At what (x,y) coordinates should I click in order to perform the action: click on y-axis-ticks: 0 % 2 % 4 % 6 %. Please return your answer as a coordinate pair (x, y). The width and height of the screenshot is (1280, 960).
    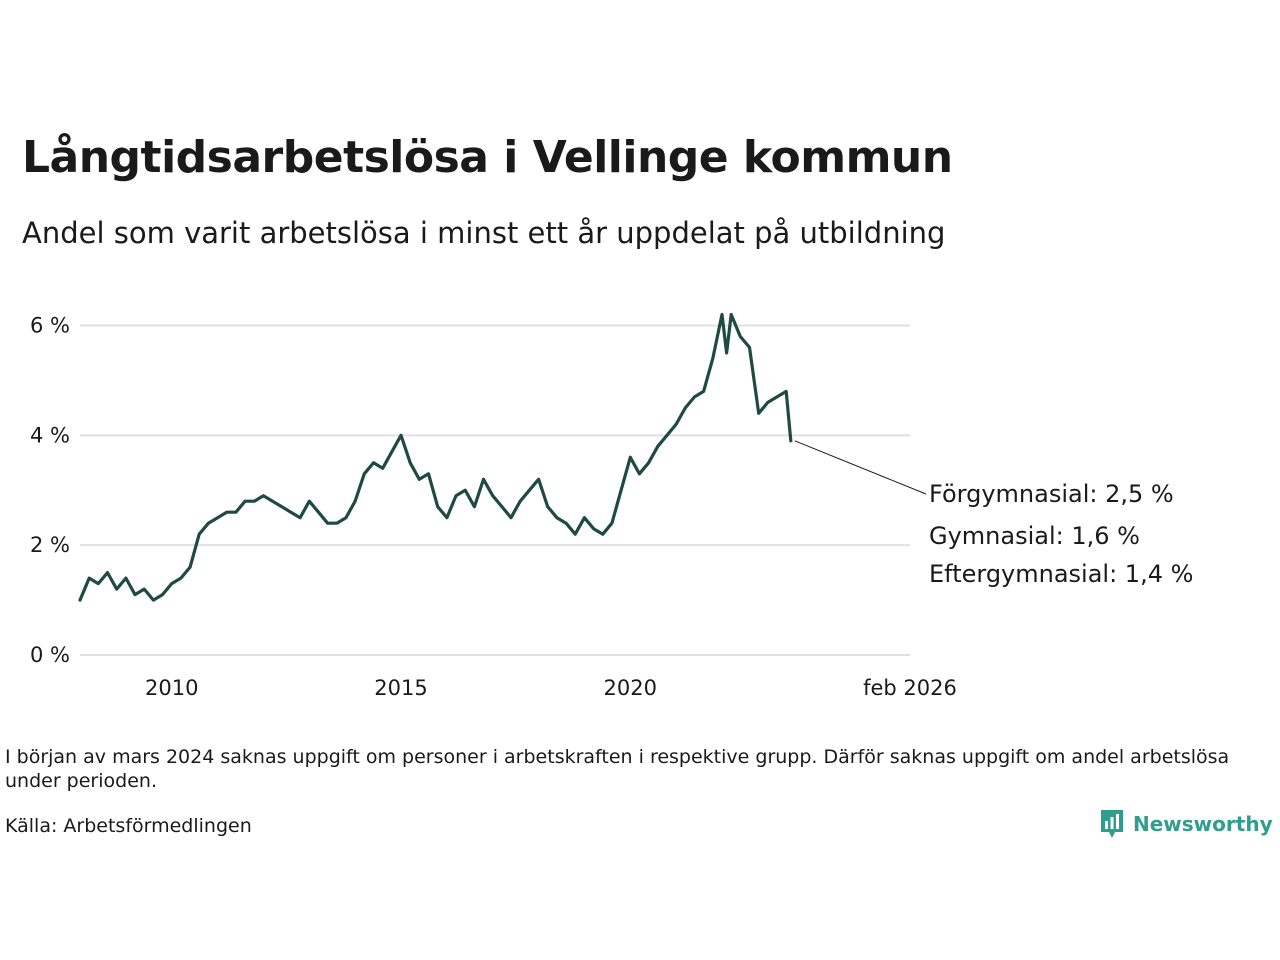
    Looking at the image, I should click on (50, 490).